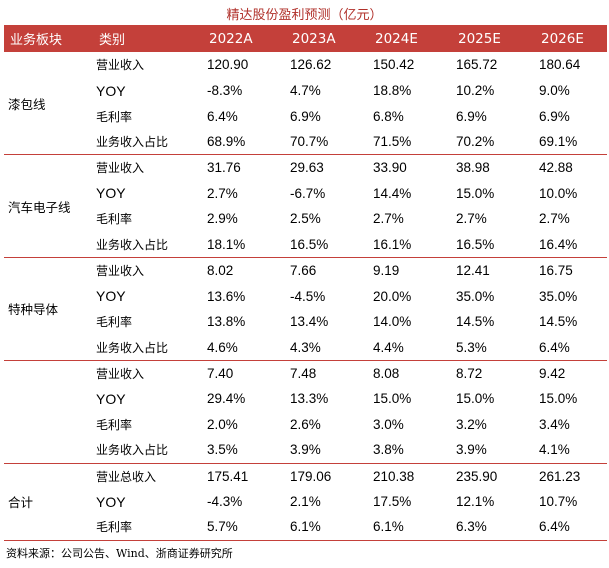 This screenshot has width=609, height=568. What do you see at coordinates (233, 38) in the screenshot?
I see `header-2022a: 2022A` at bounding box center [233, 38].